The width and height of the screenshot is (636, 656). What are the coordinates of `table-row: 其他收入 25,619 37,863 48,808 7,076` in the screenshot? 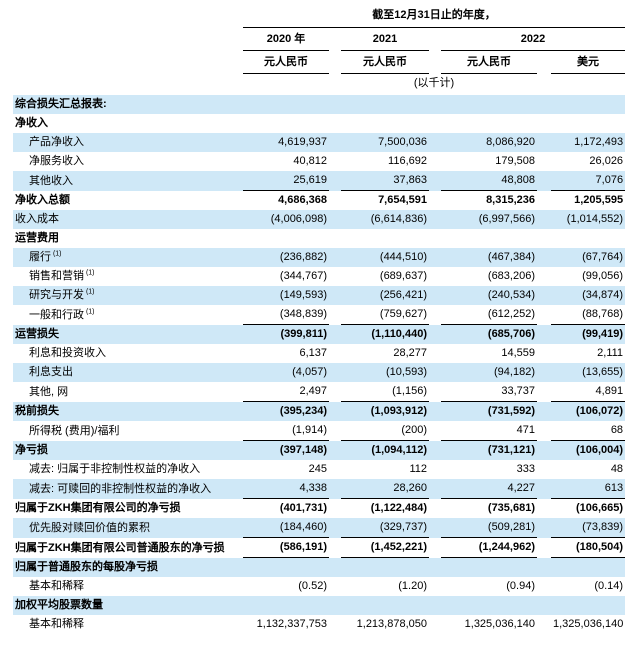 It's located at (319, 181).